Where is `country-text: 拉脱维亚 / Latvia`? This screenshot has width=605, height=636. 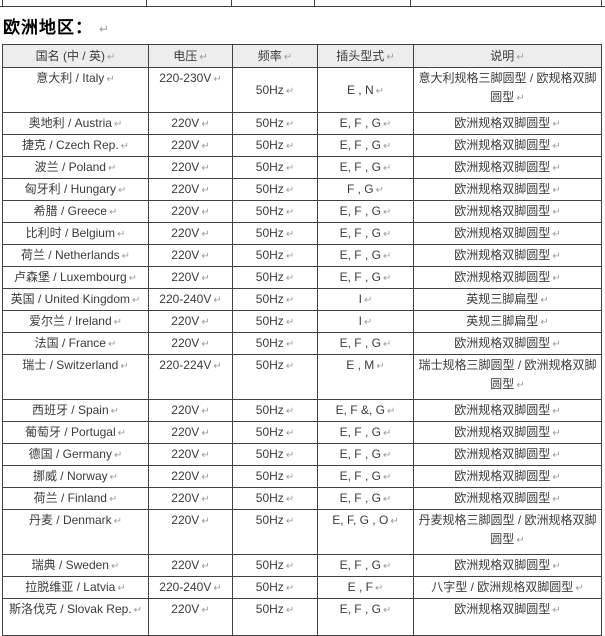
country-text: 拉脱维亚 / Latvia is located at coordinates (70, 587).